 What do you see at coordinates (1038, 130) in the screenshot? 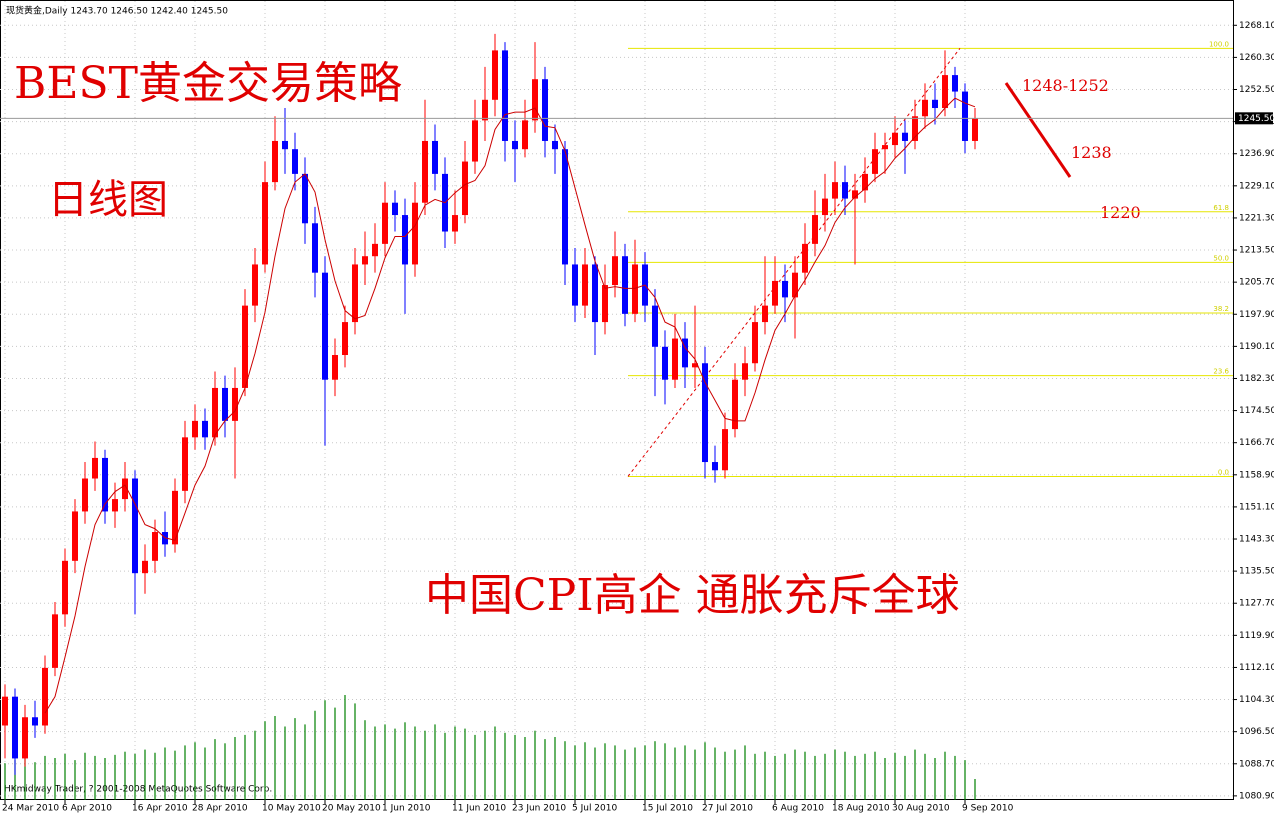
I see `trend-arrow` at bounding box center [1038, 130].